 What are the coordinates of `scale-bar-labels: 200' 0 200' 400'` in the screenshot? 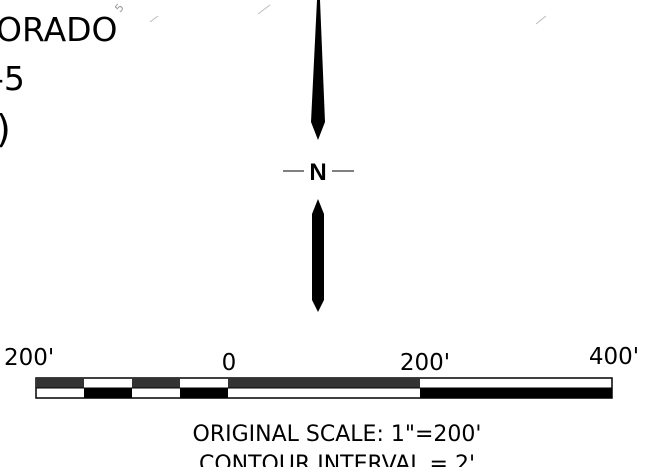 It's located at (321, 360).